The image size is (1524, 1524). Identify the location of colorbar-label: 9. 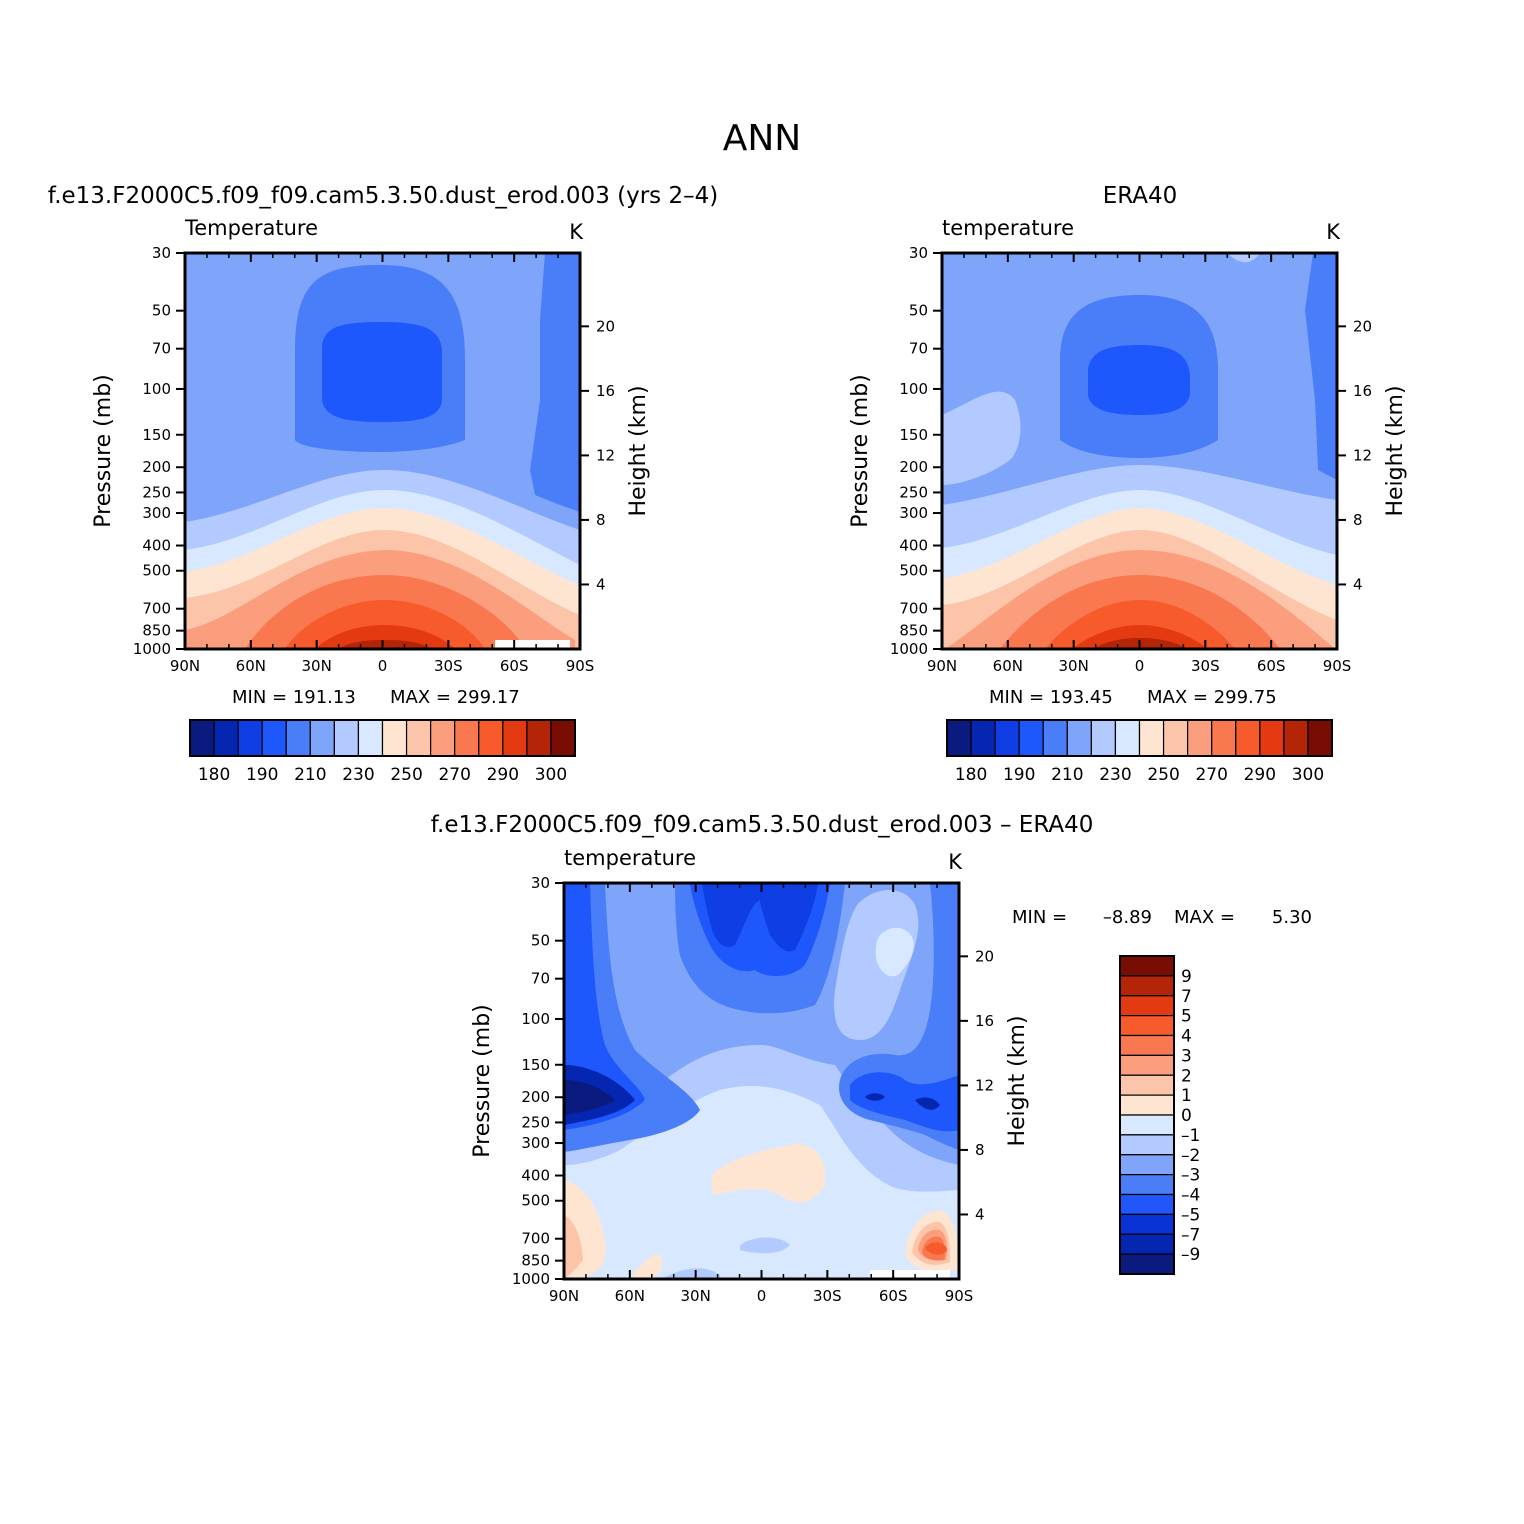
(1186, 977).